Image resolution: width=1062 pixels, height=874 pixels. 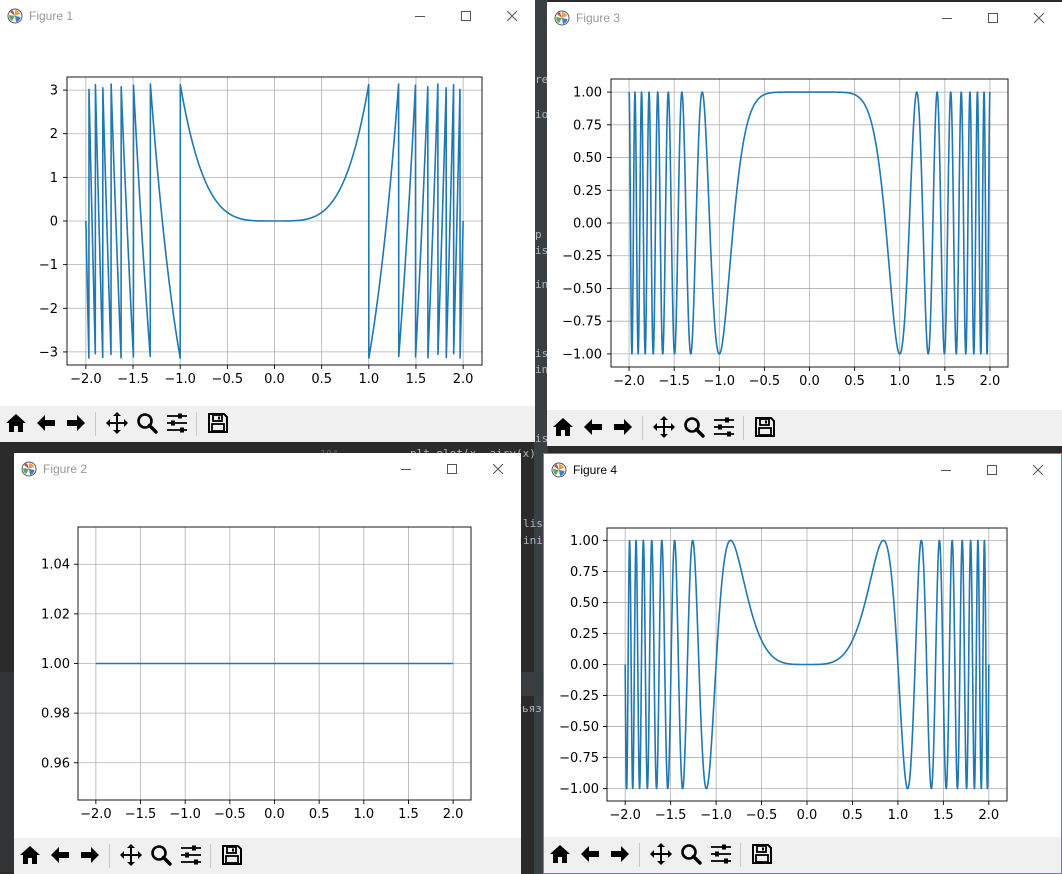 What do you see at coordinates (804, 18) in the screenshot?
I see `title-bar: Figure 3` at bounding box center [804, 18].